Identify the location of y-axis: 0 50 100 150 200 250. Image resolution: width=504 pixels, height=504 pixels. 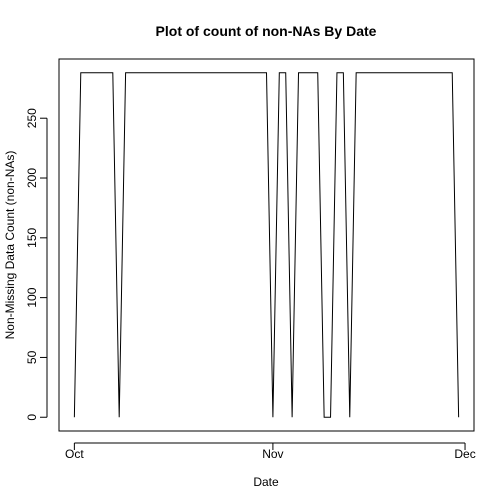
(36, 264).